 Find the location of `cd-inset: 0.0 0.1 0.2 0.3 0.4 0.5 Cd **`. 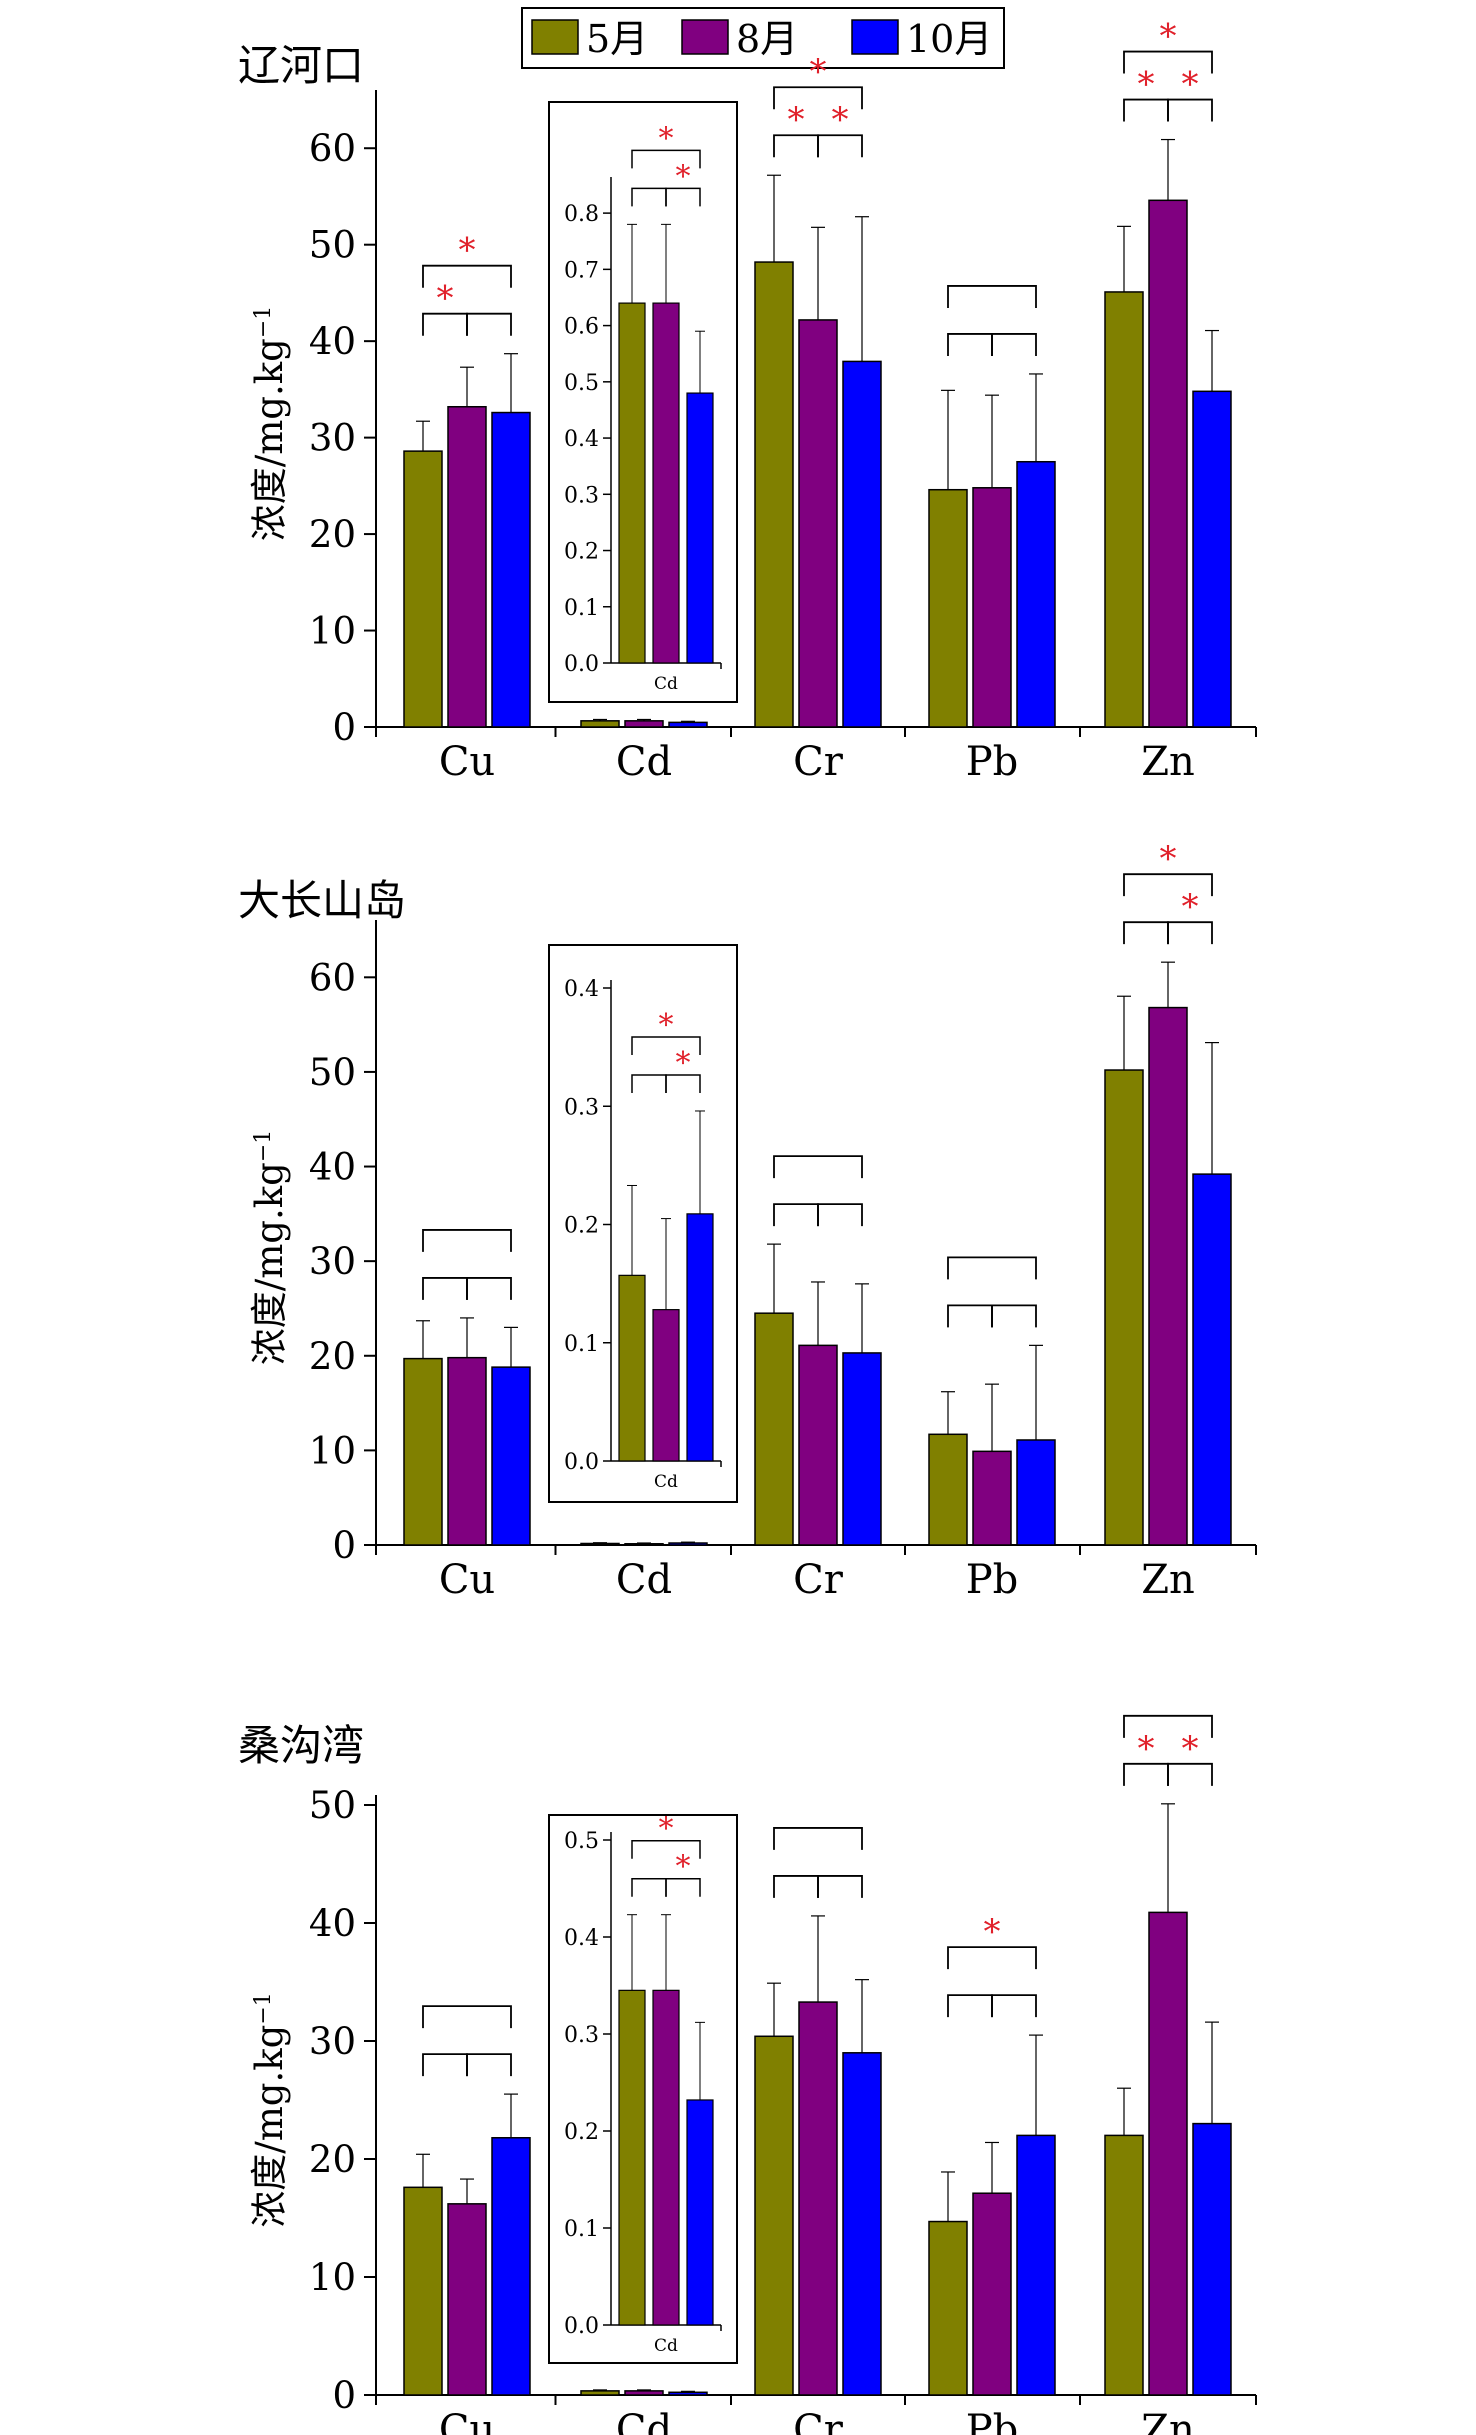

cd-inset: 0.0 0.1 0.2 0.3 0.4 0.5 Cd ** is located at coordinates (643, 2088).